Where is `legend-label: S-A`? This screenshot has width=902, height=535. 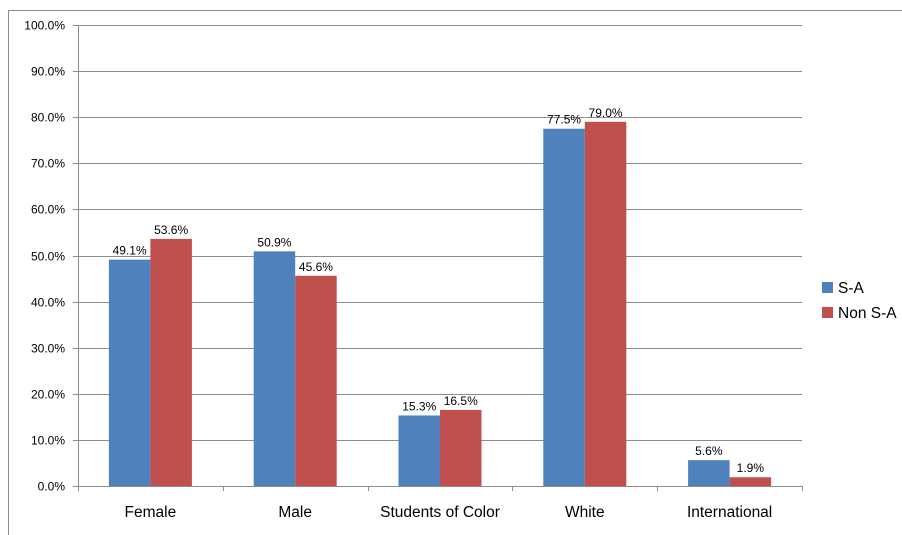 legend-label: S-A is located at coordinates (851, 288).